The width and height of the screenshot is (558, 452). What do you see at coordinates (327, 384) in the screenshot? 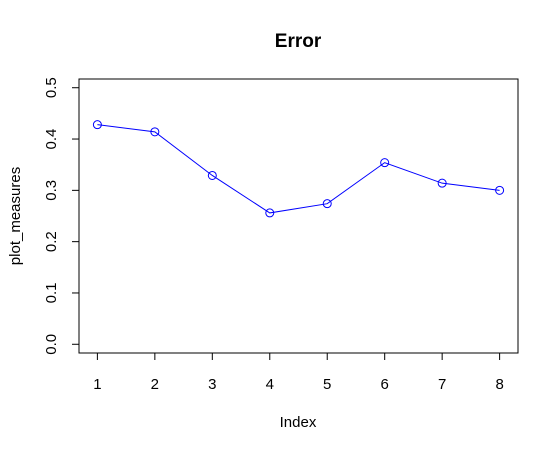
I see `x-tick-label: 5` at bounding box center [327, 384].